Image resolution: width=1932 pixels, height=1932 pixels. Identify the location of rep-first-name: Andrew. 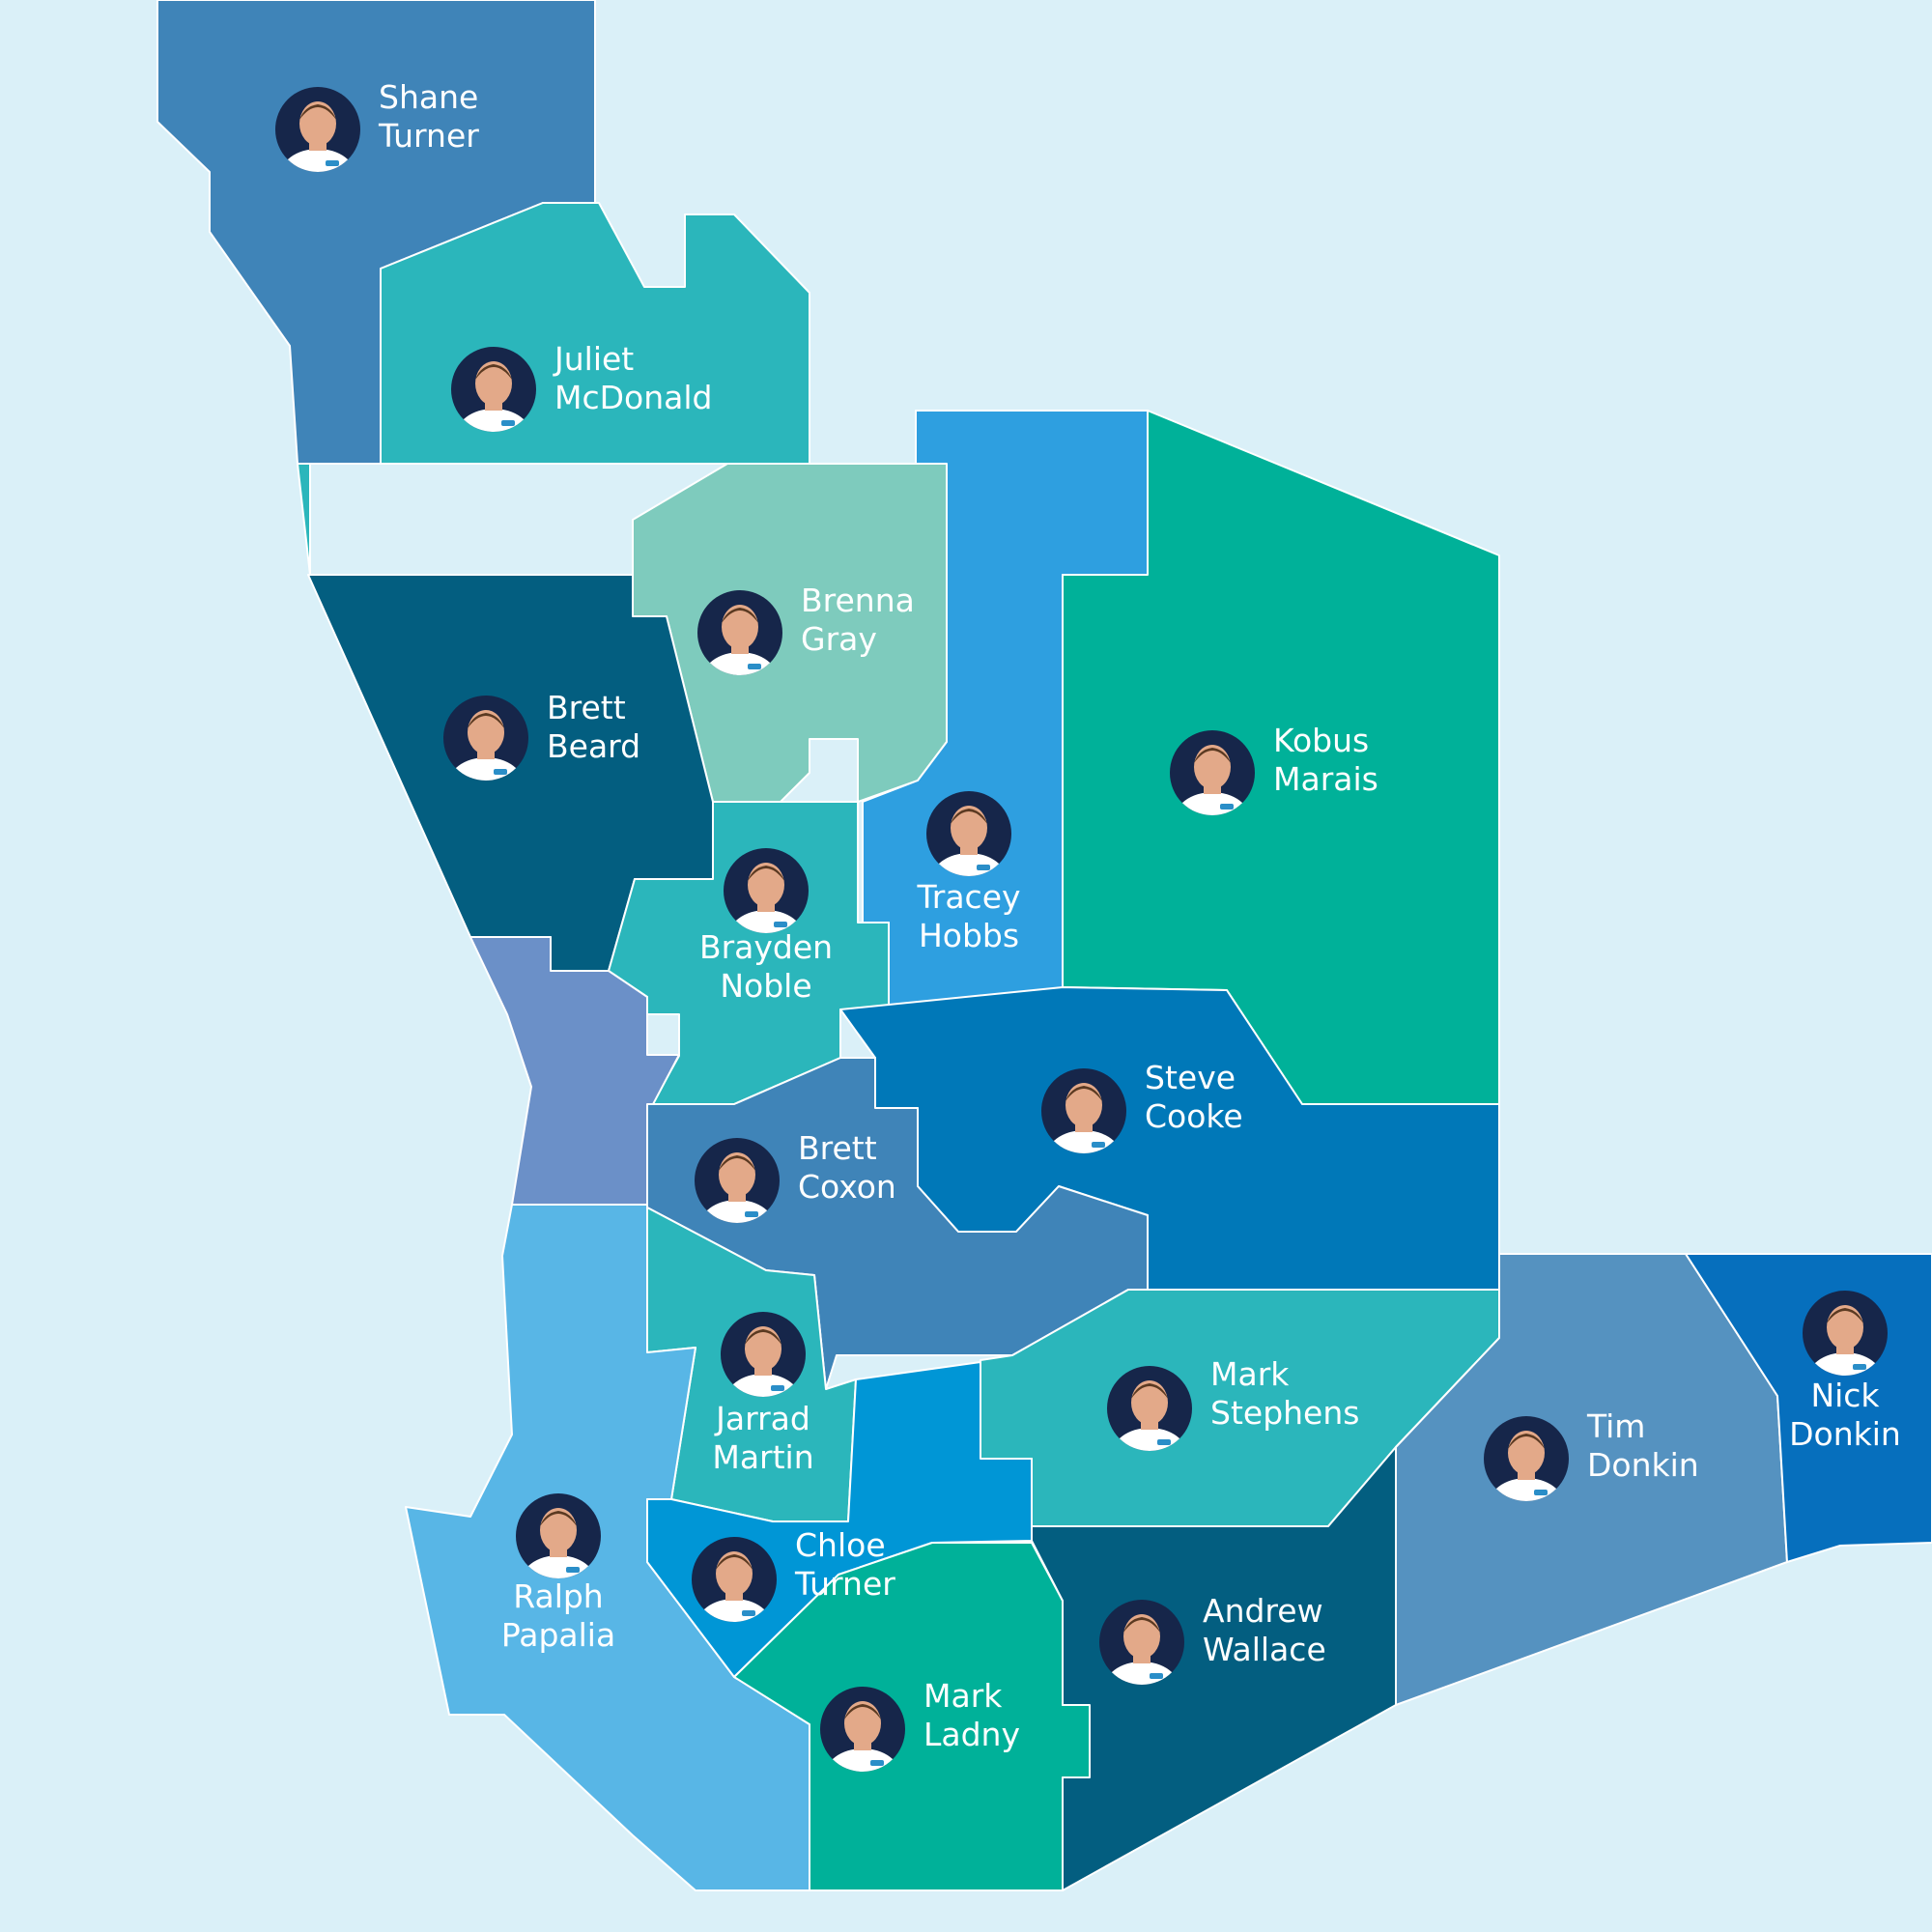
(1263, 1611).